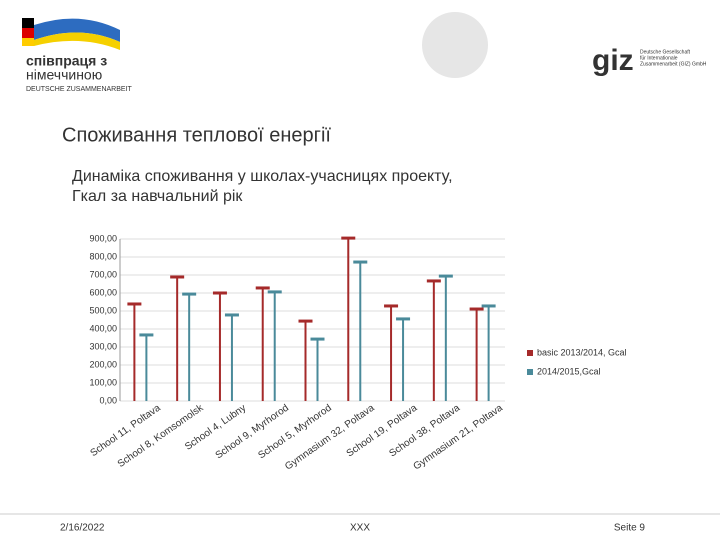 This screenshot has height=540, width=720. I want to click on y-tick-label: 400,00, so click(103, 328).